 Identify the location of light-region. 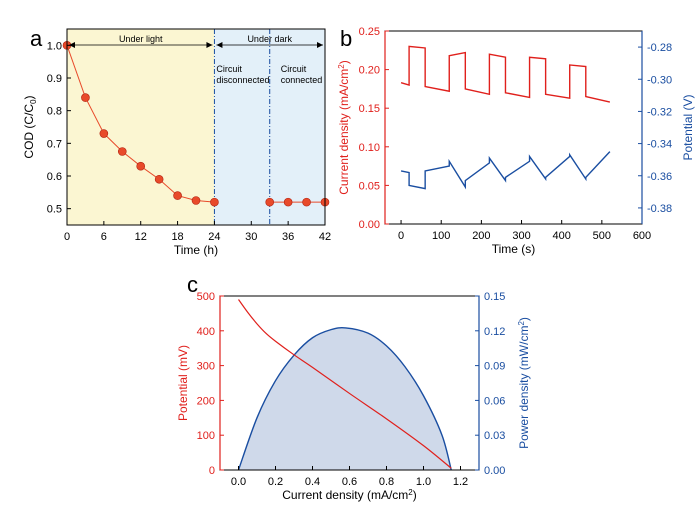
(141, 127).